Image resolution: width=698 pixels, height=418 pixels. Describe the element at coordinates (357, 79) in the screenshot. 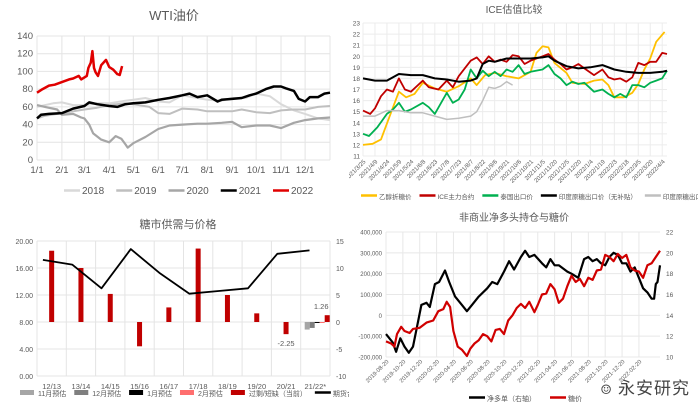

I see `y-tick-label: 18` at that location.